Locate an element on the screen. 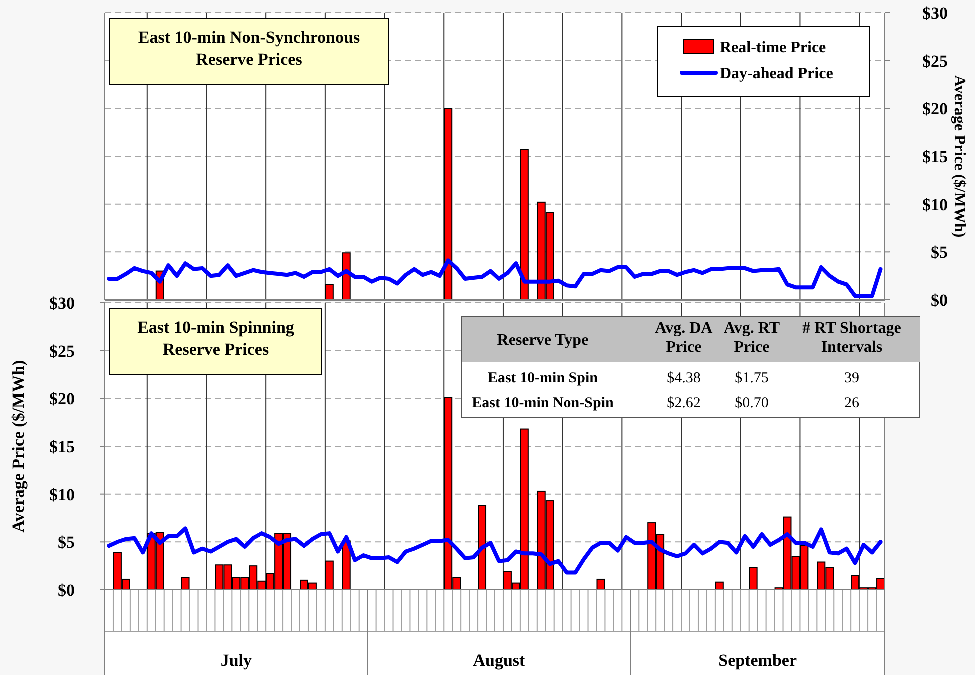 Image resolution: width=975 pixels, height=675 pixels. legend-label: Real-time Price is located at coordinates (773, 48).